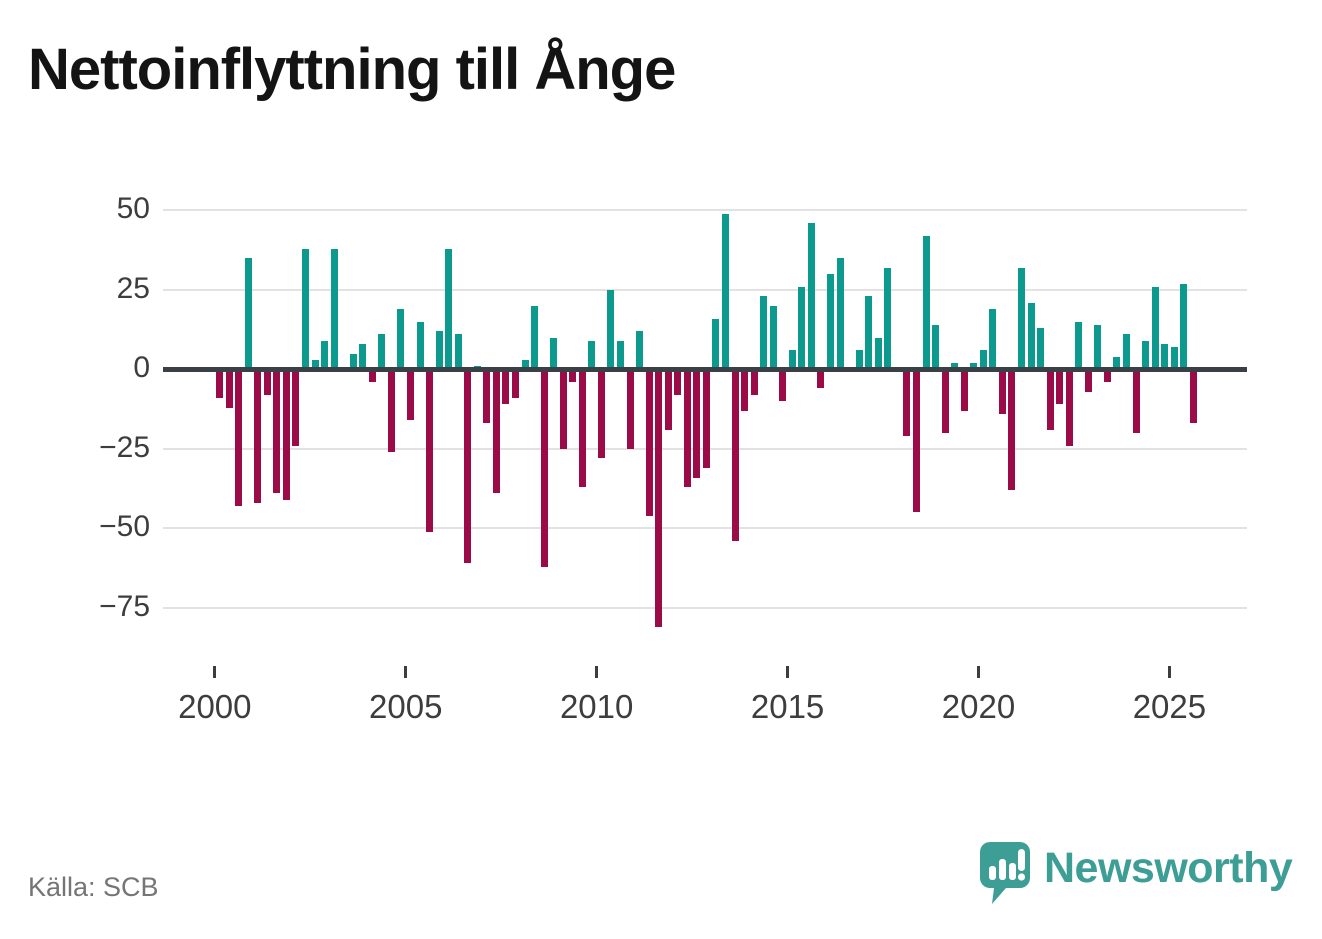 The height and width of the screenshot is (939, 1322). I want to click on x-axis-tick-label: 2020, so click(978, 706).